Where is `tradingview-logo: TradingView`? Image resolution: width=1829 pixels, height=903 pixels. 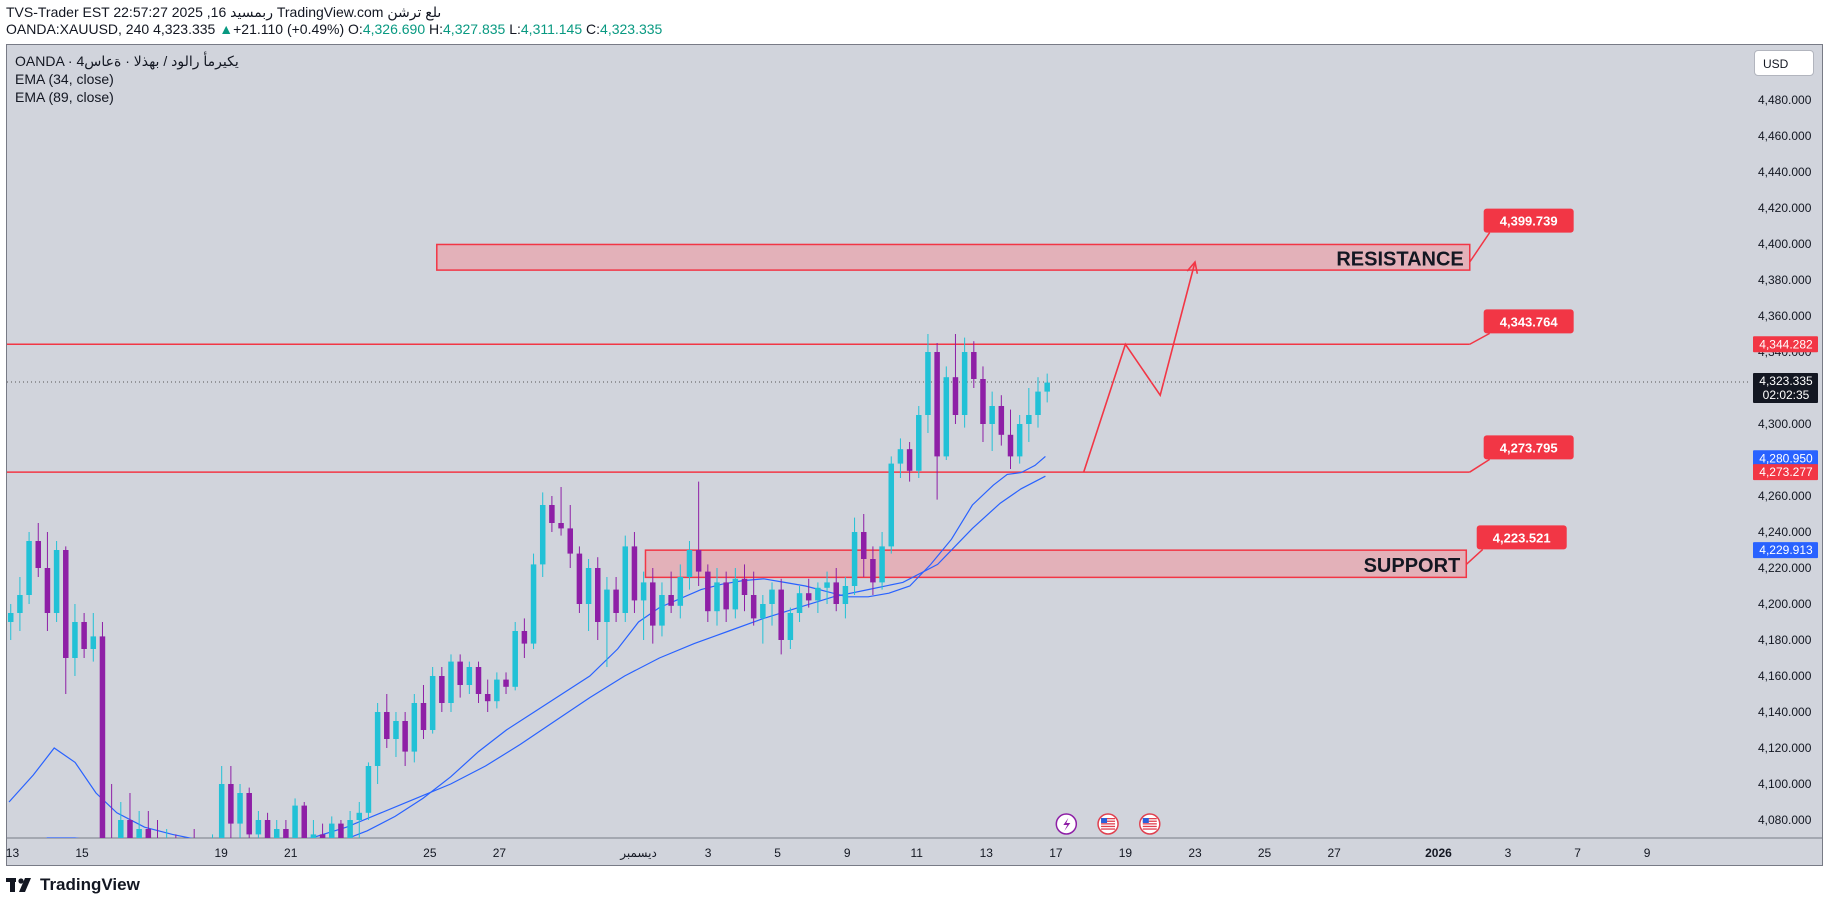
tradingview-logo: TradingView is located at coordinates (73, 885).